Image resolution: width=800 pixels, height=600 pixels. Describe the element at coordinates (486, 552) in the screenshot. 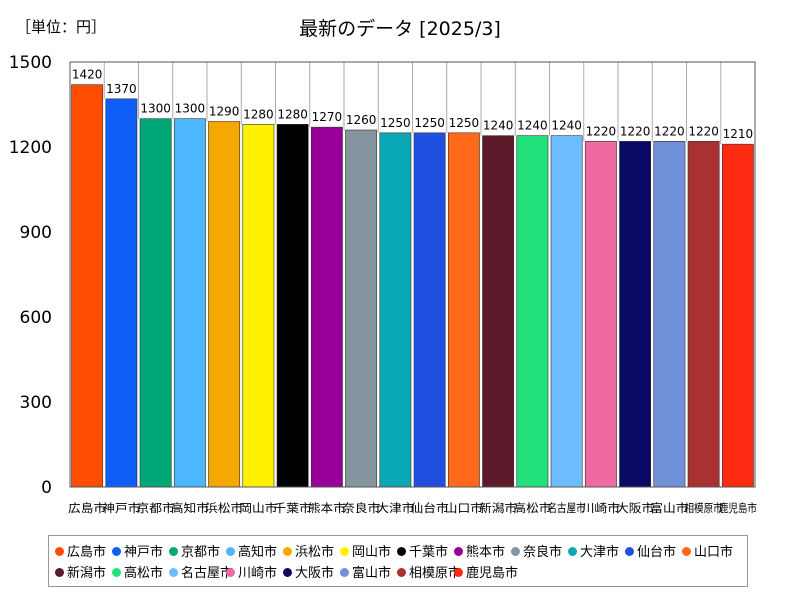

I see `legend-label: 熊本市` at that location.